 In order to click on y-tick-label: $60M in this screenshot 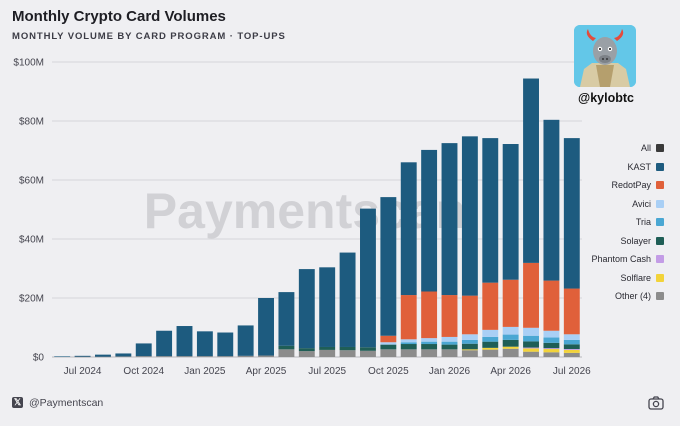, I will do `click(31, 181)`.